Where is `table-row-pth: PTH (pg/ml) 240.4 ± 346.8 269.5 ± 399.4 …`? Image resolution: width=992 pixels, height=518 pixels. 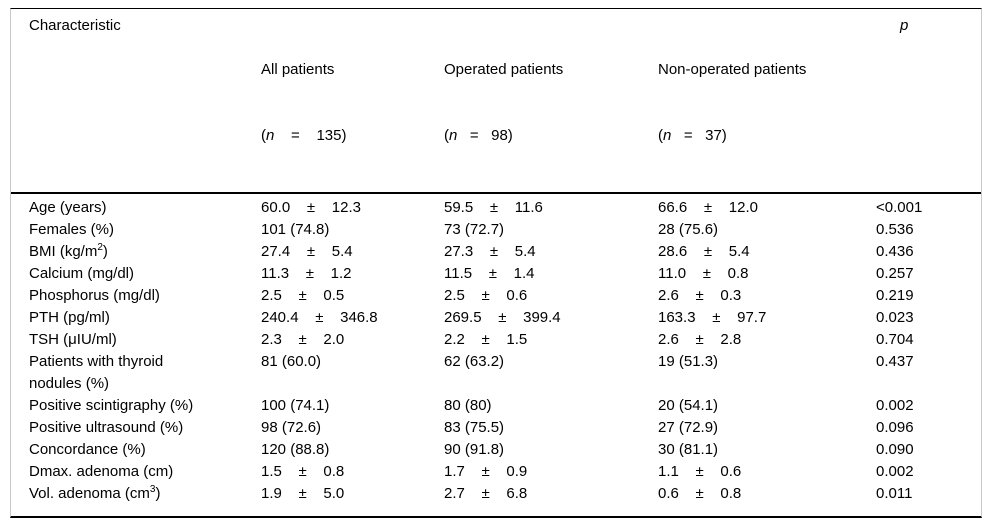
table-row-pth: PTH (pg/ml) 240.4 ± 346.8 269.5 ± 399.4 … is located at coordinates (496, 318).